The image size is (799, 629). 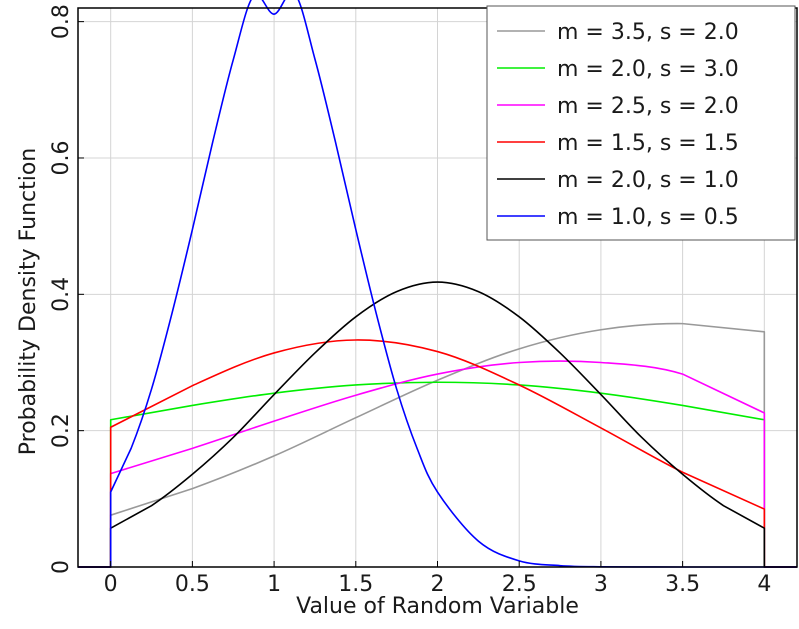 What do you see at coordinates (648, 180) in the screenshot?
I see `legend-label-4: m = 2.0, s = 1.0` at bounding box center [648, 180].